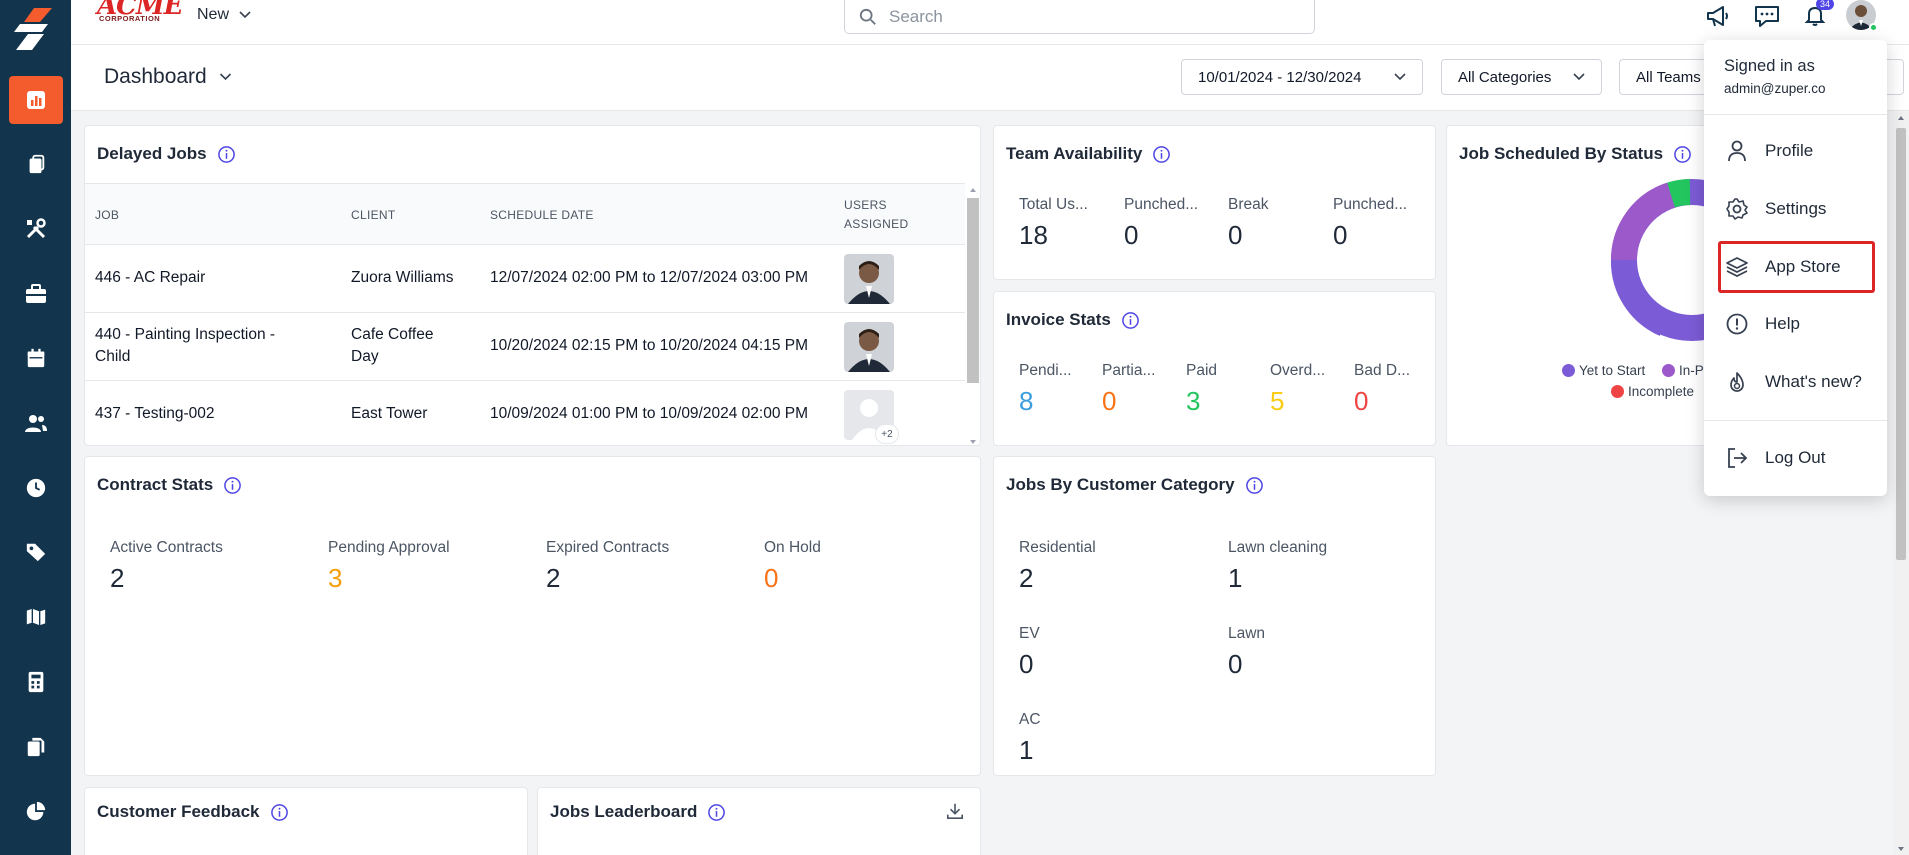 This screenshot has height=855, width=1909. What do you see at coordinates (224, 15) in the screenshot?
I see `new-menu-button: New` at bounding box center [224, 15].